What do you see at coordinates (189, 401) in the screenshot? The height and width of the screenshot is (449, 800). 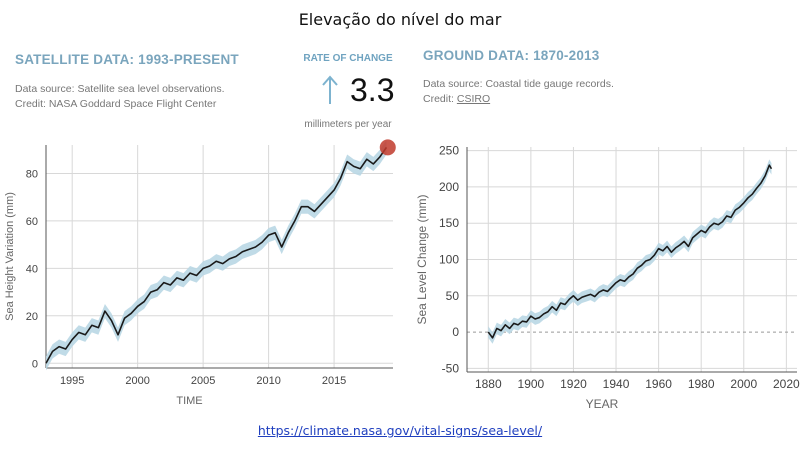 I see `x-axis-title: TIME` at bounding box center [189, 401].